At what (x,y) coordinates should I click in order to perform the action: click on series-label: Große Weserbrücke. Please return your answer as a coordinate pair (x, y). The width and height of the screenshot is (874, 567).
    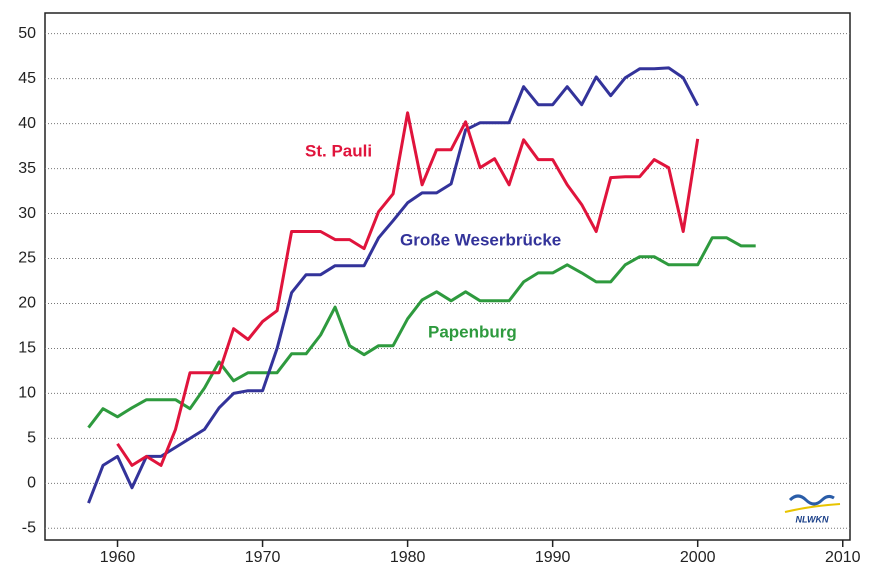
    Looking at the image, I should click on (480, 239).